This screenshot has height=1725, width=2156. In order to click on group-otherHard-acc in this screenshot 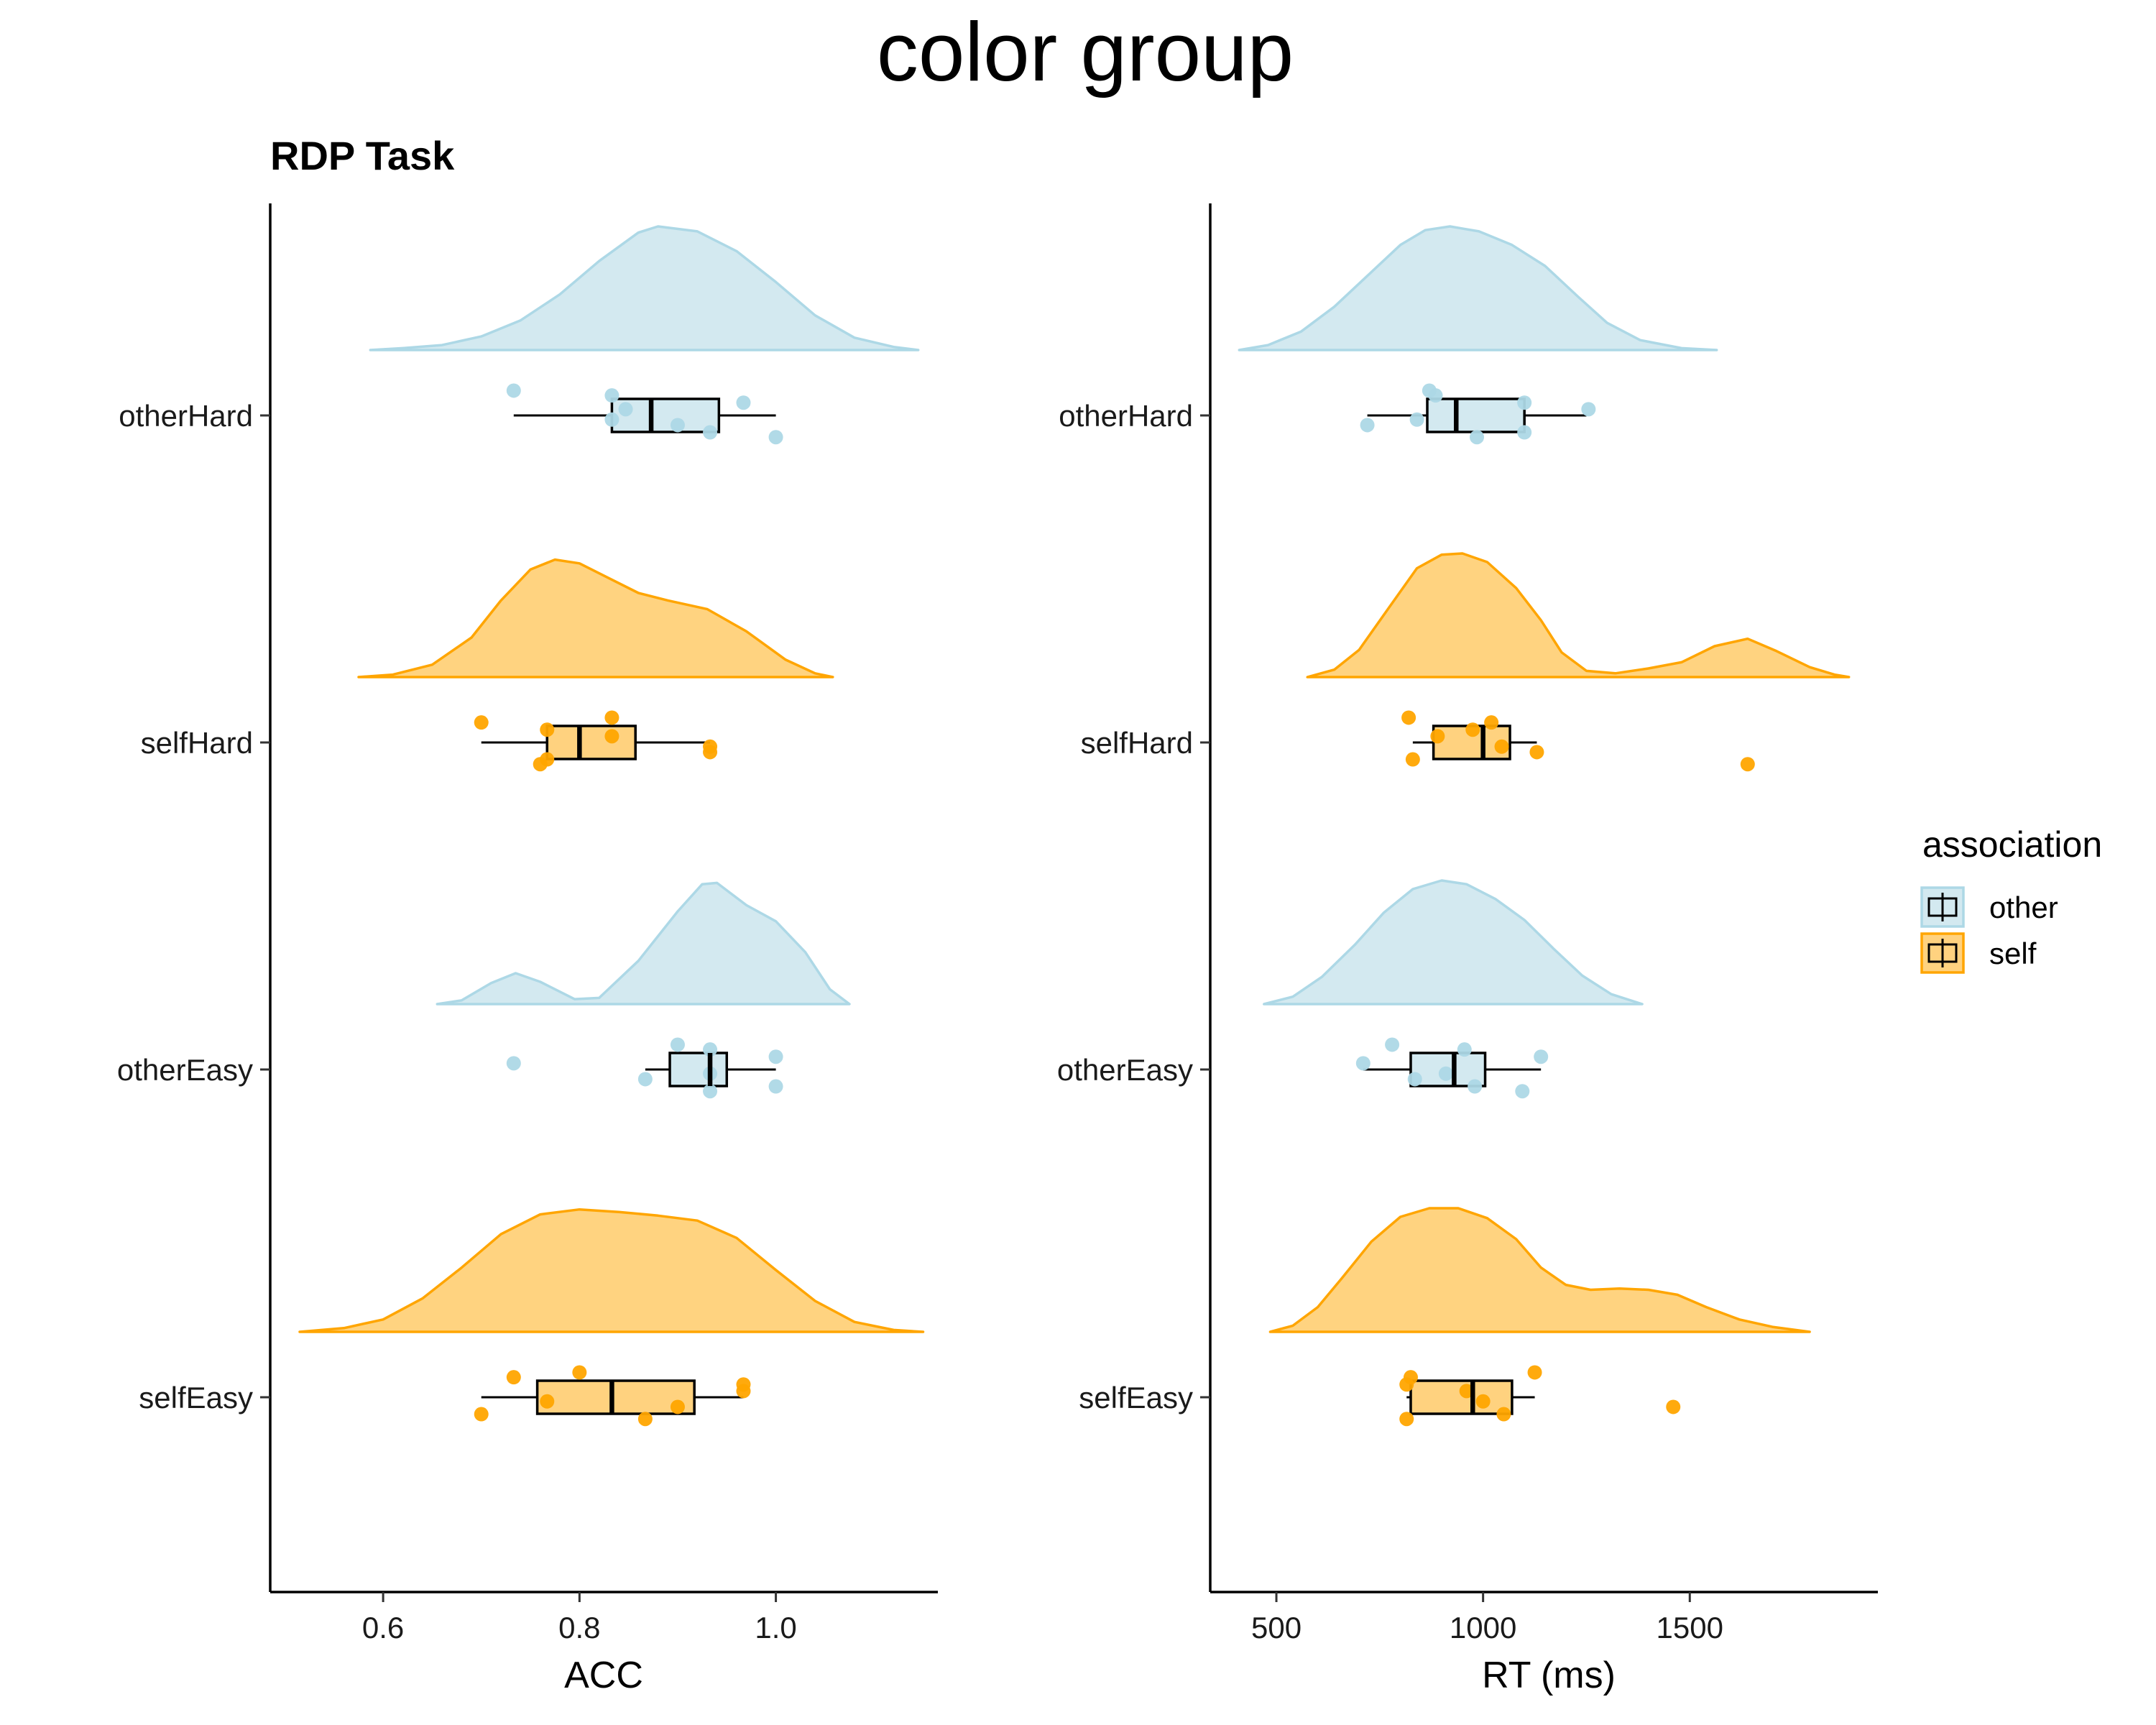, I will do `click(644, 335)`.